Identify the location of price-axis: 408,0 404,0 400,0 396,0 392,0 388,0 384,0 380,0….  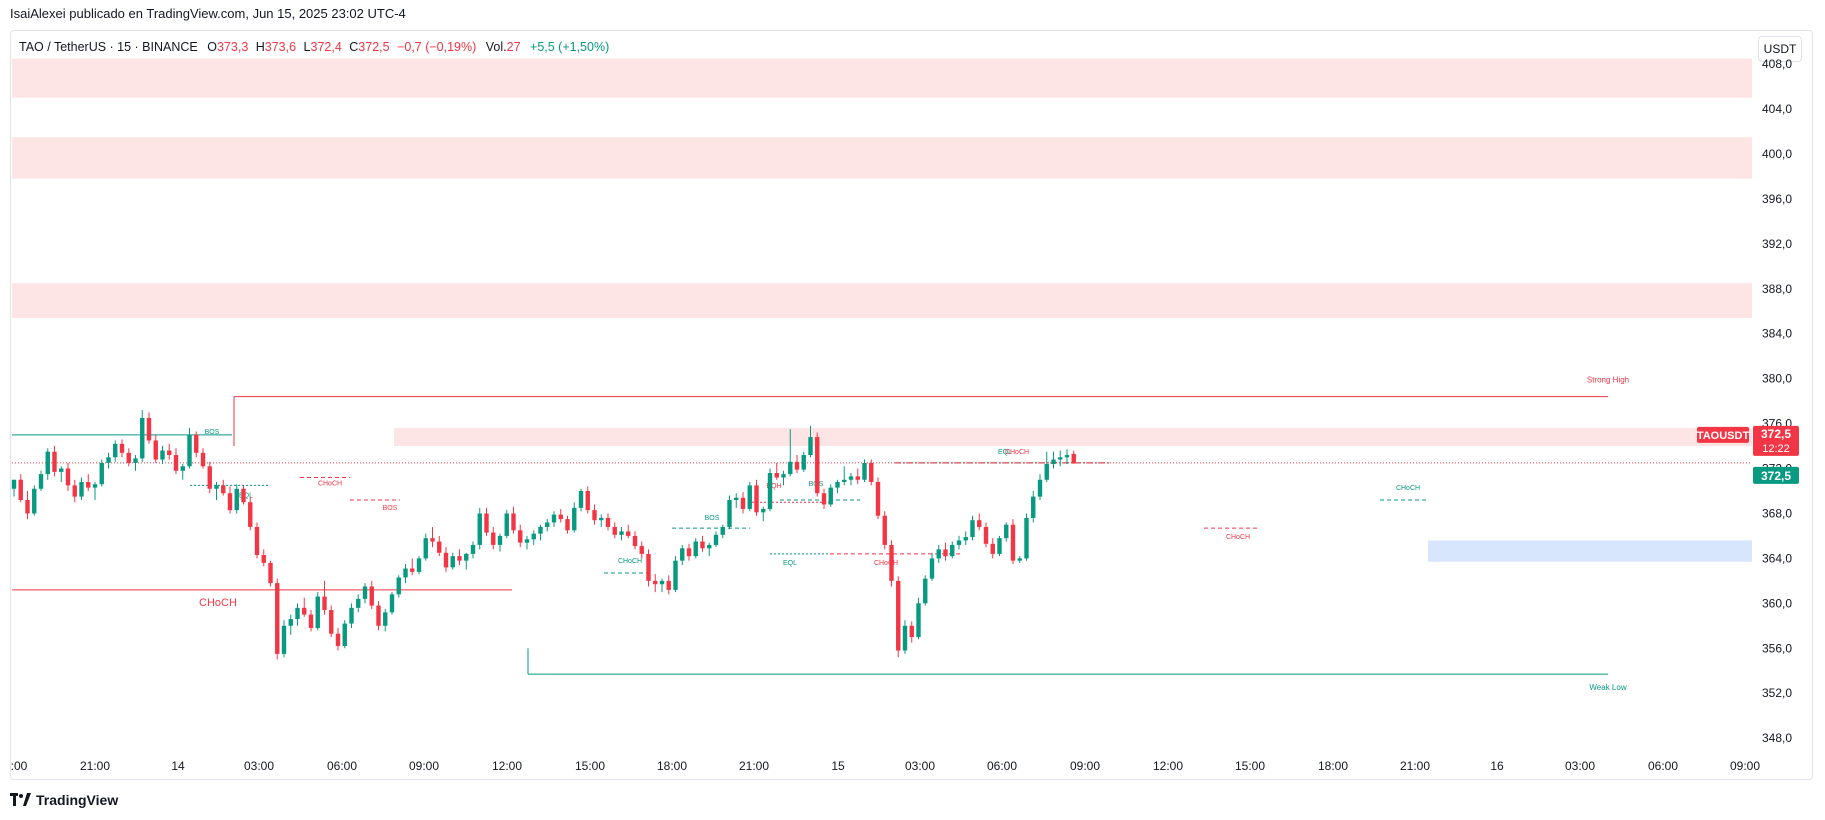
(1777, 401).